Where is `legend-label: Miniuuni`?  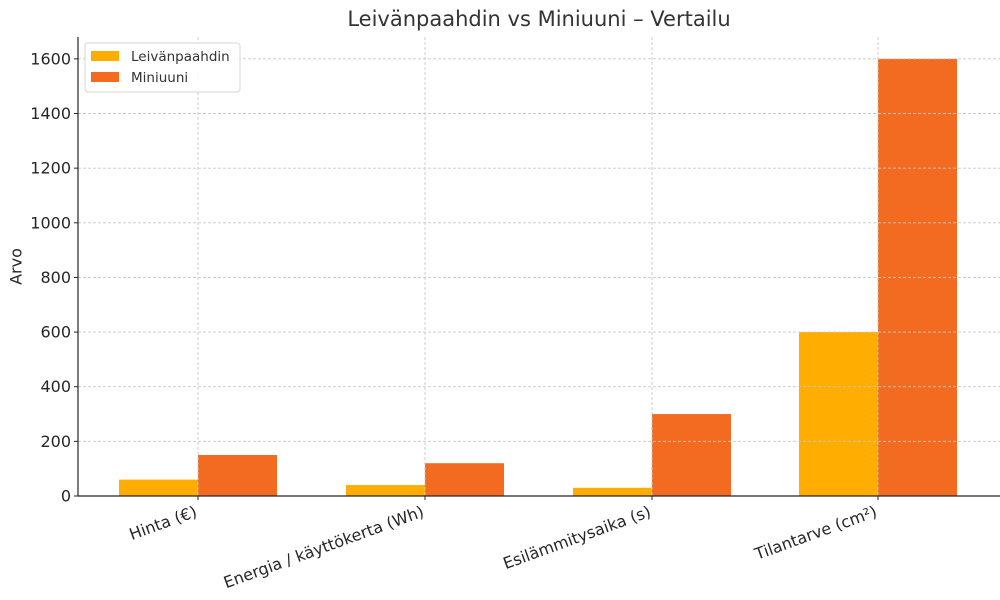
legend-label: Miniuuni is located at coordinates (159, 78).